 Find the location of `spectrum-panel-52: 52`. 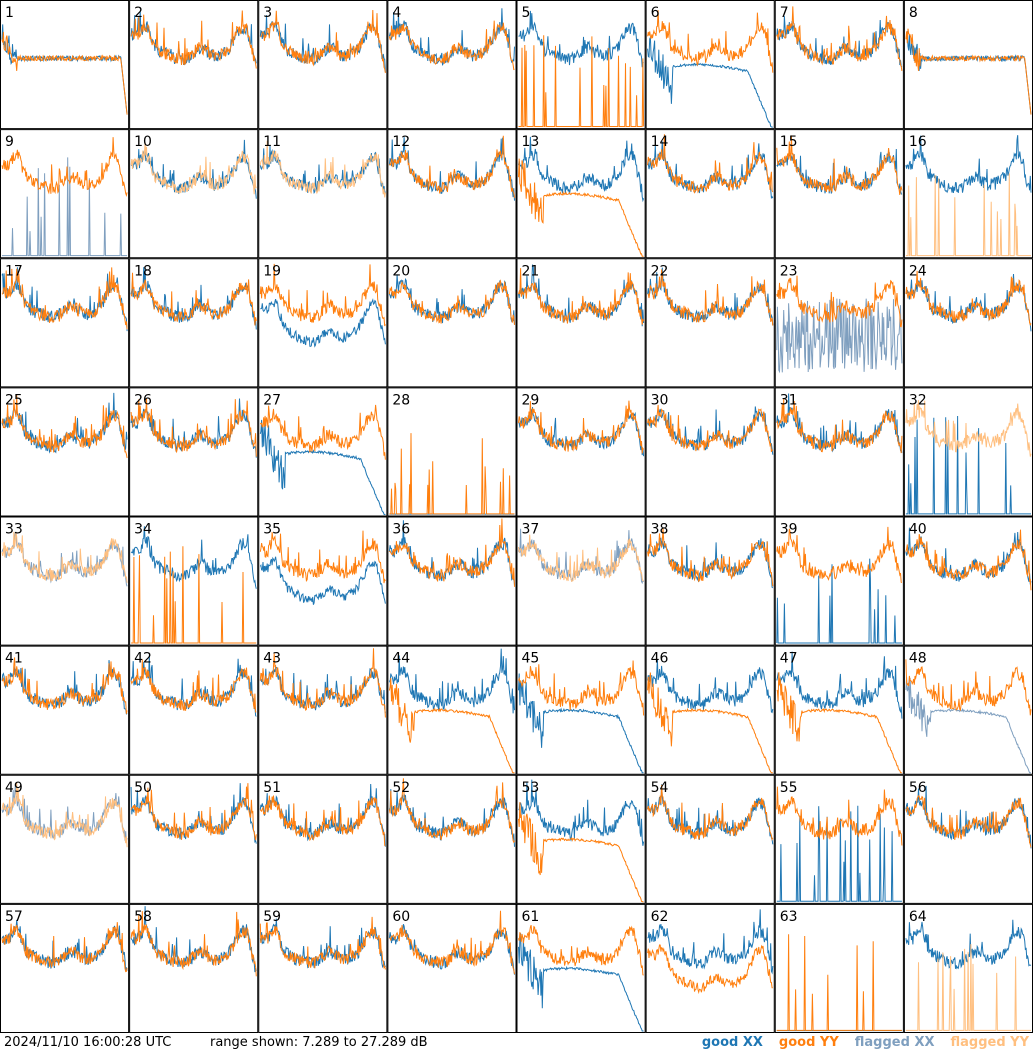

spectrum-panel-52: 52 is located at coordinates (452, 839).